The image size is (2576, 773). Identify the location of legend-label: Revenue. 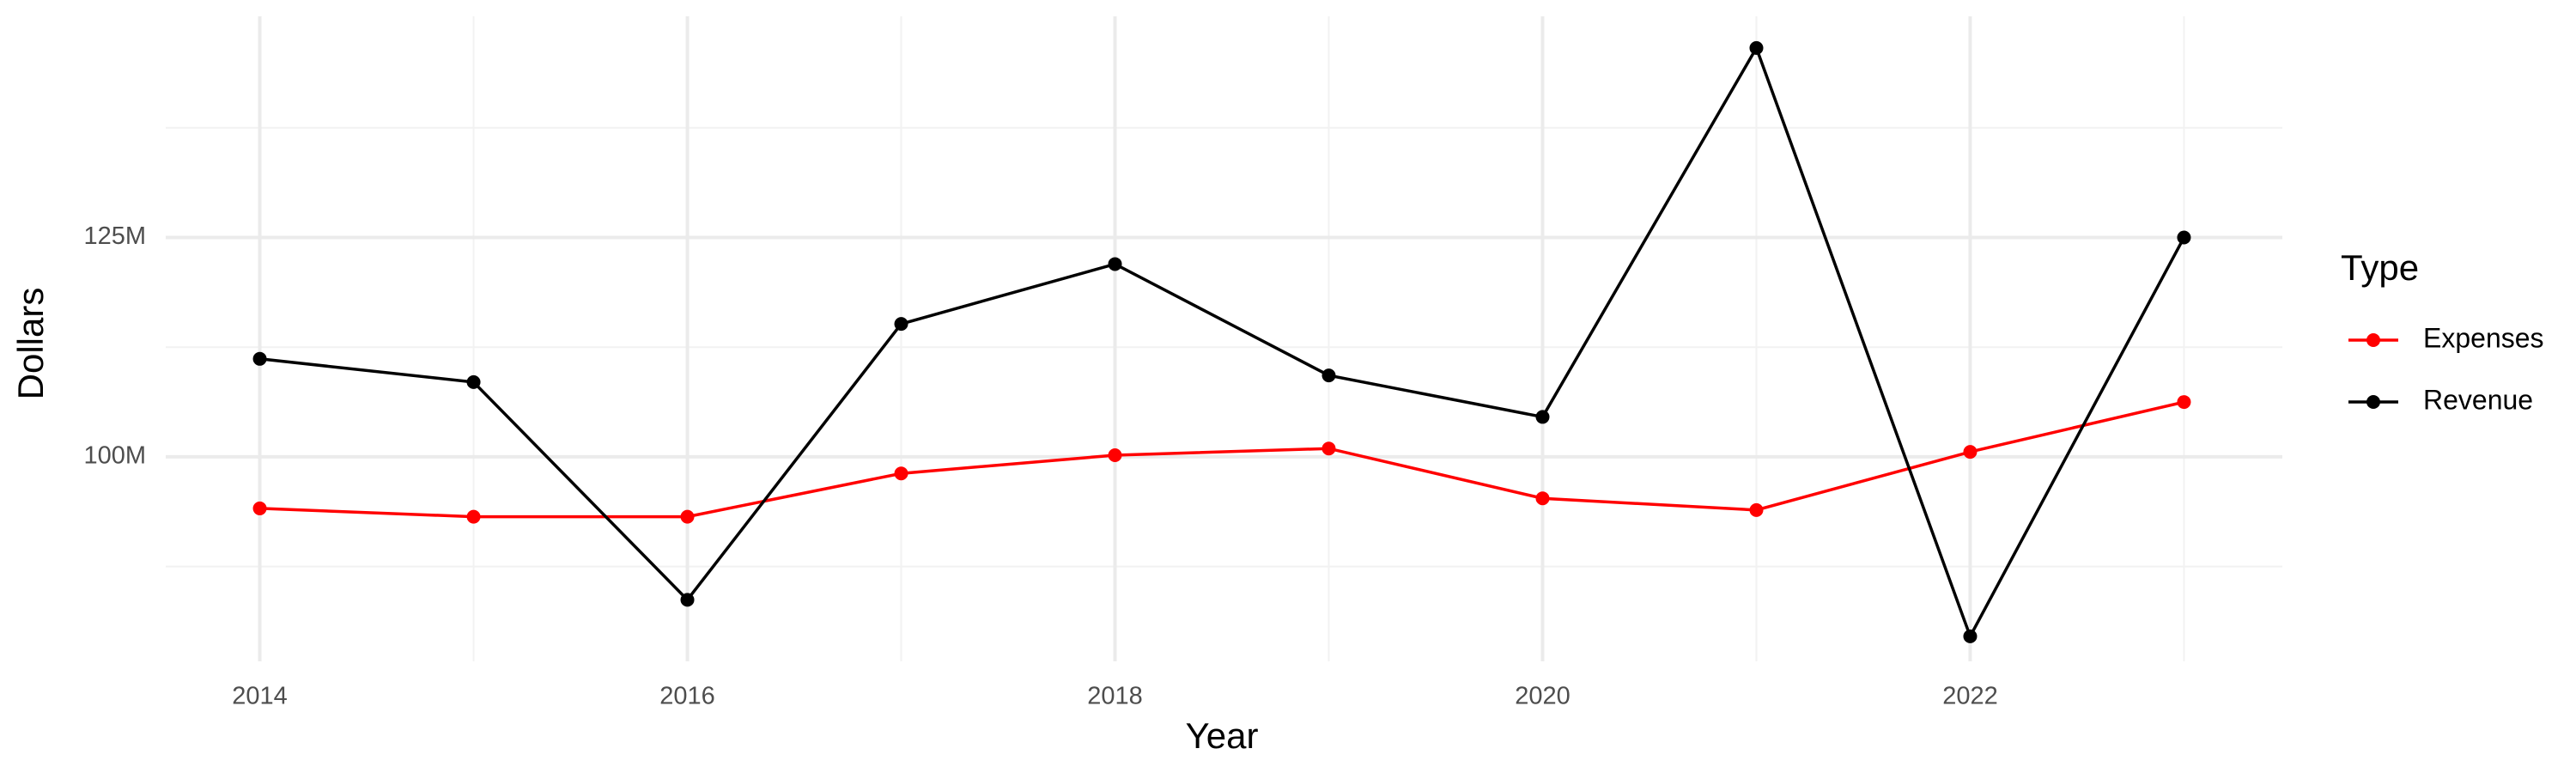
(2478, 399).